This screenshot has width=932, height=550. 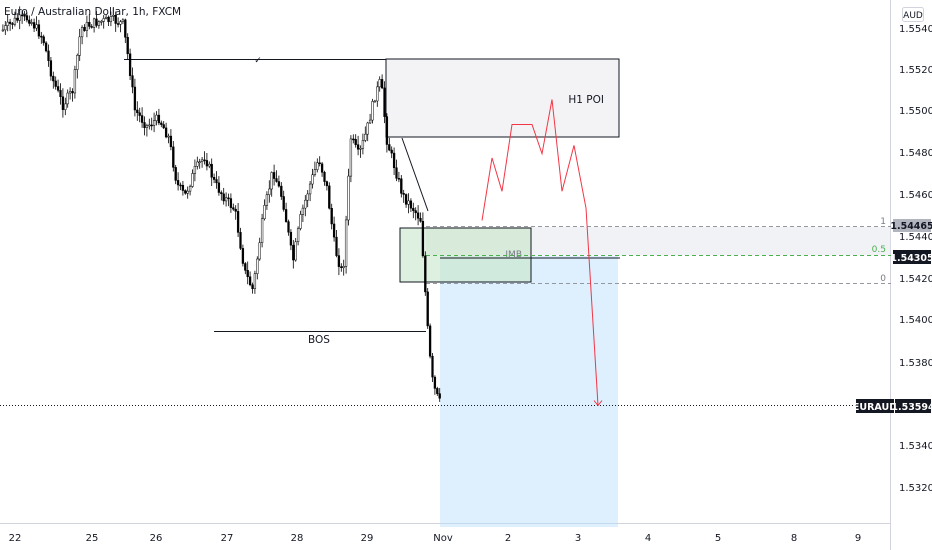 I want to click on currency-box, so click(x=913, y=14).